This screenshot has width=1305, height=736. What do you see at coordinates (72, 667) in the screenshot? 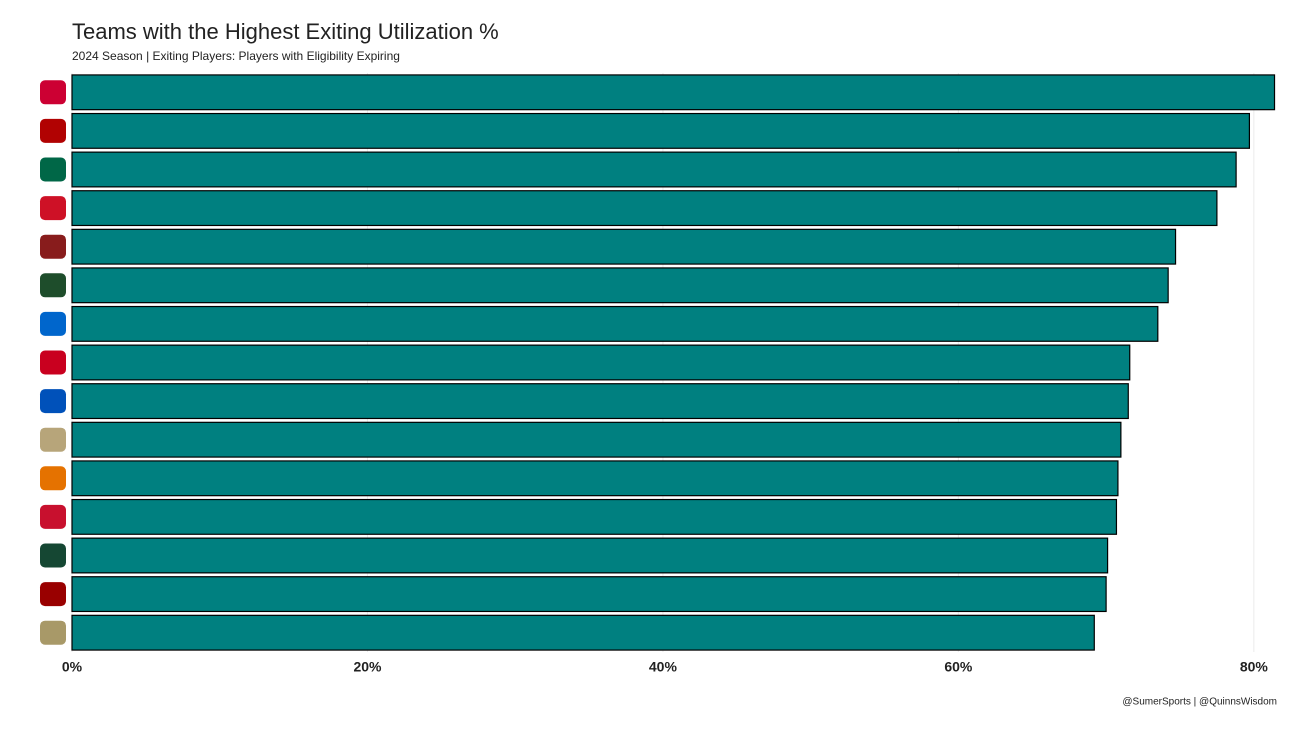
I see `x-tick-label: 0%` at bounding box center [72, 667].